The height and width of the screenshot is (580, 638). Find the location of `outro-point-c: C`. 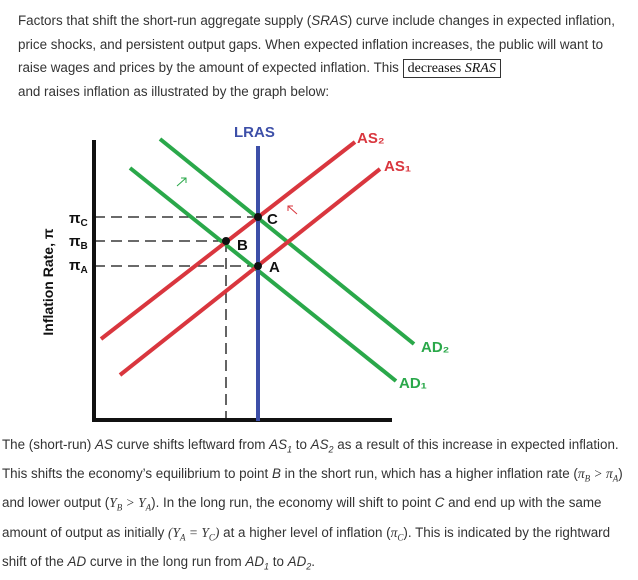

outro-point-c: C is located at coordinates (439, 503).